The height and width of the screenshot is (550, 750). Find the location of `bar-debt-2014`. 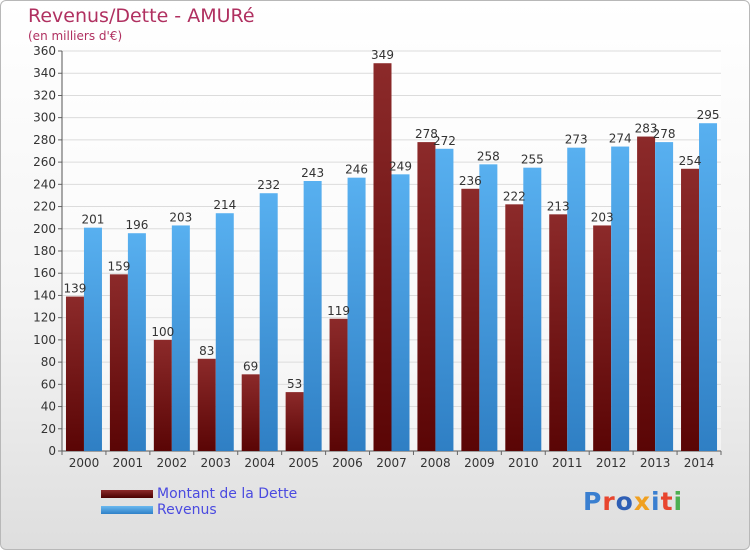

bar-debt-2014 is located at coordinates (690, 309).